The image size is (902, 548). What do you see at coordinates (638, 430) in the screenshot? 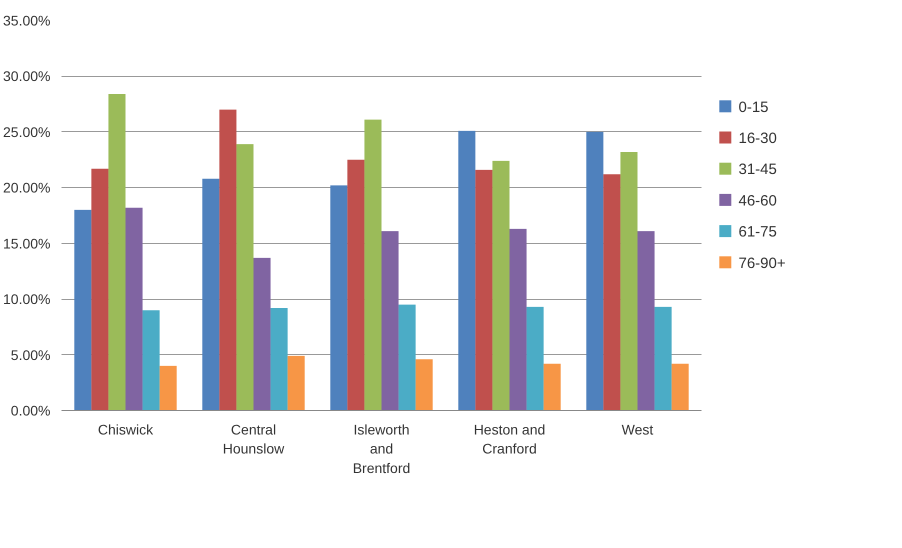
I see `x-tick-label: West` at bounding box center [638, 430].